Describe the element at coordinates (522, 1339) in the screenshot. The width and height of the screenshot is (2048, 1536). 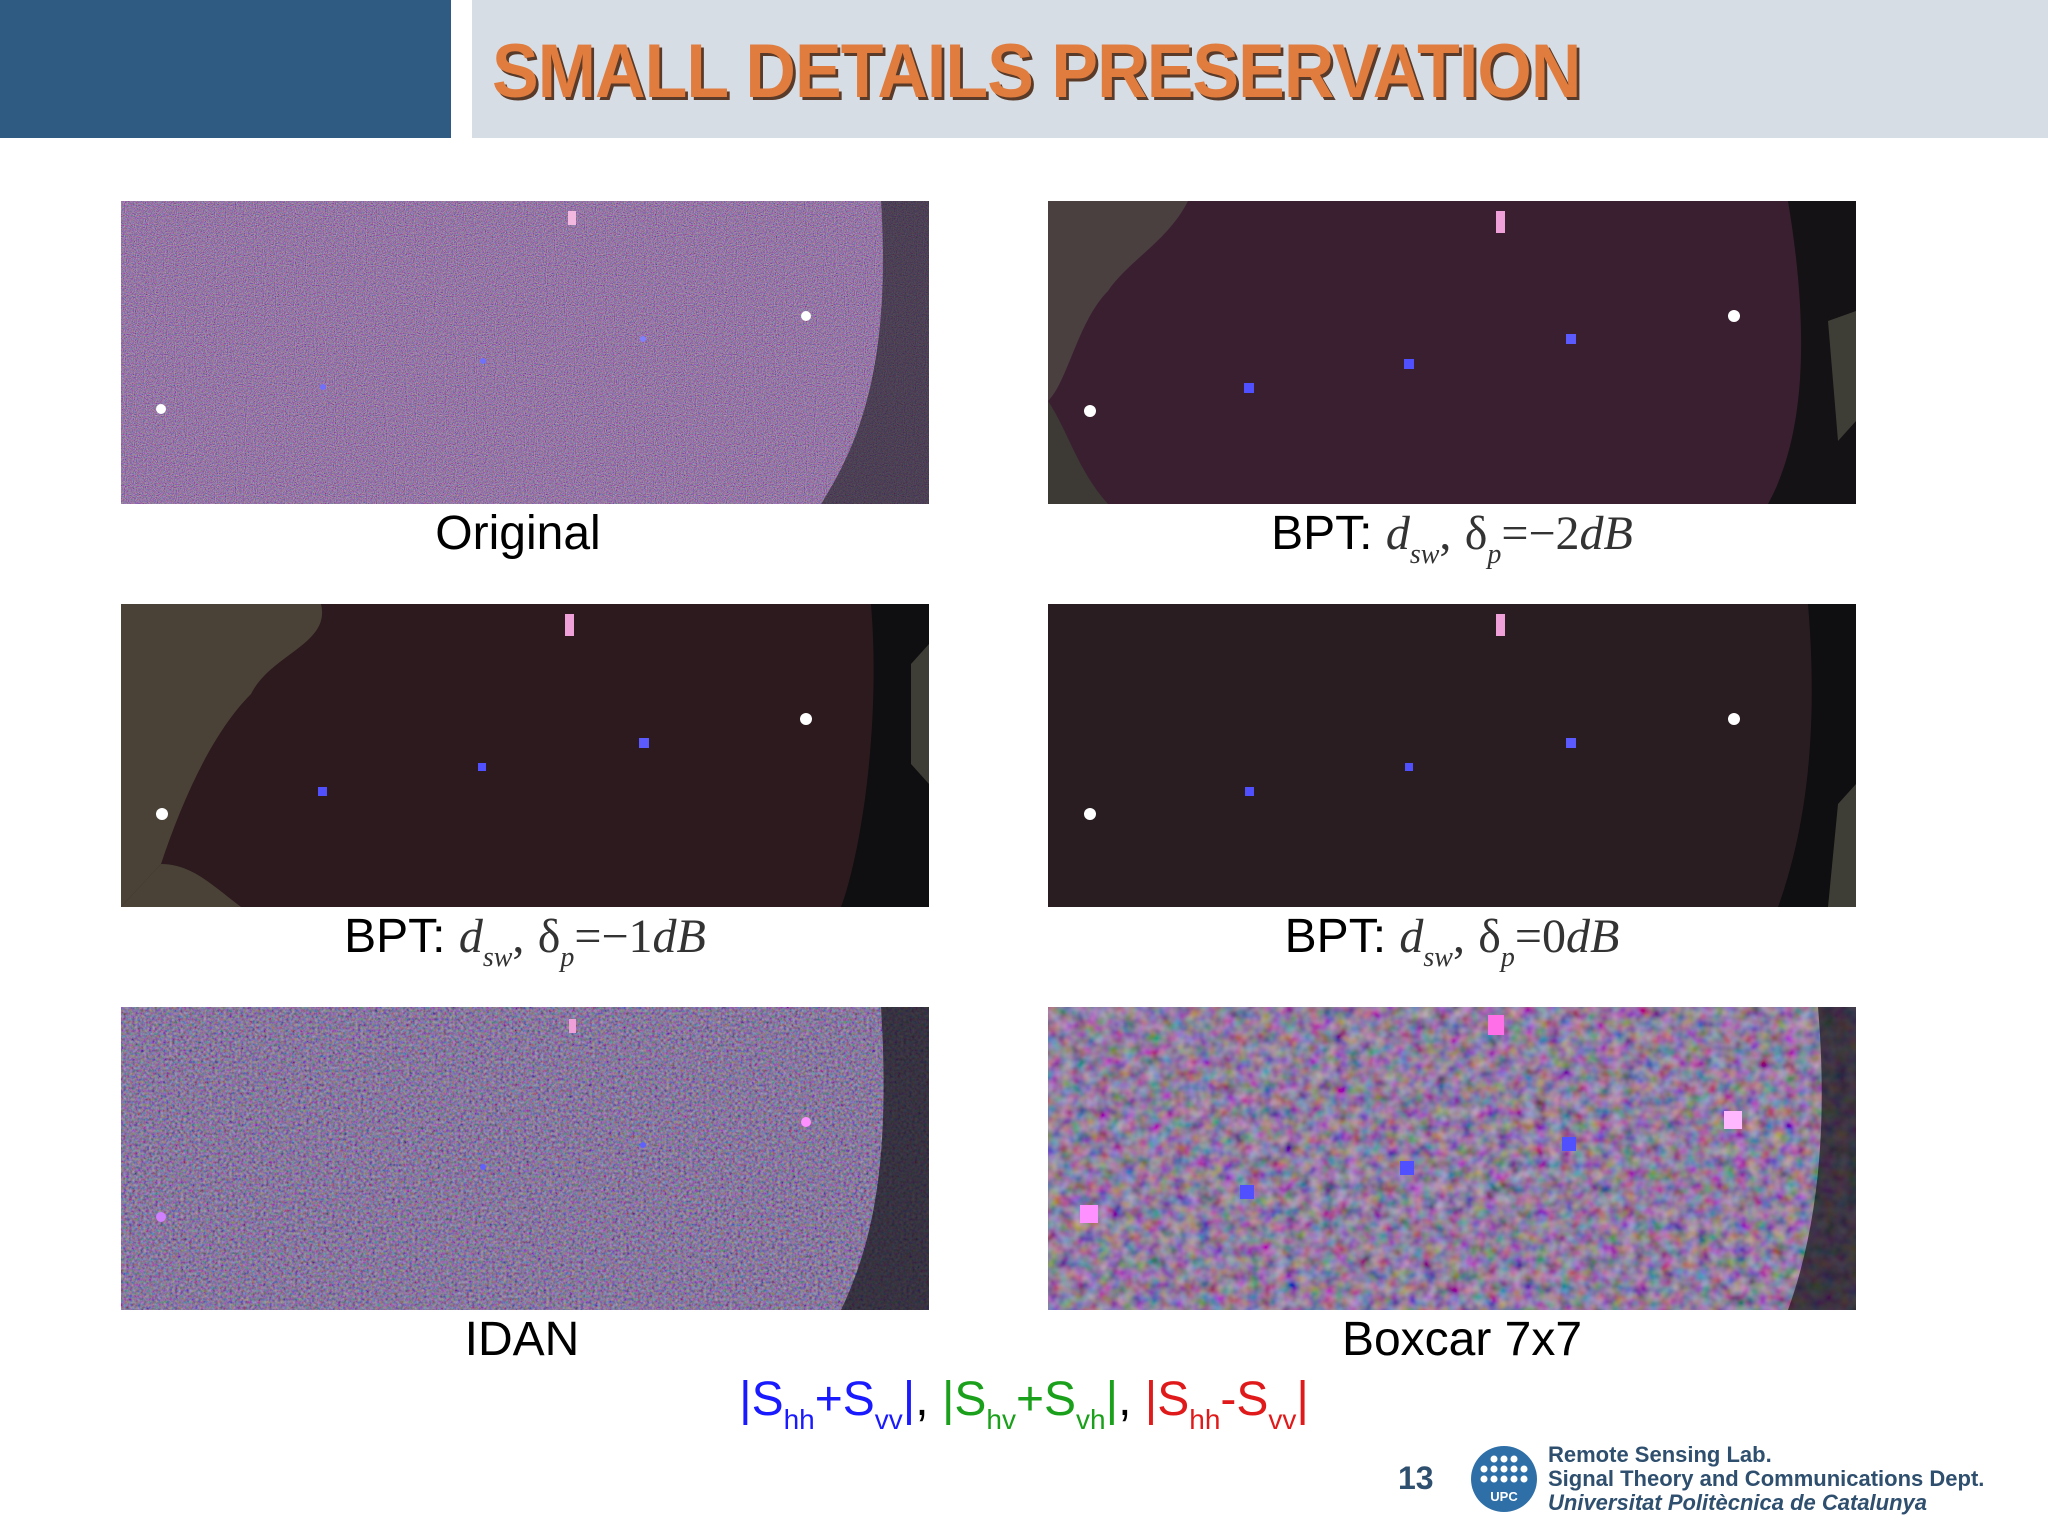
I see `caption-idan: IDAN` at that location.